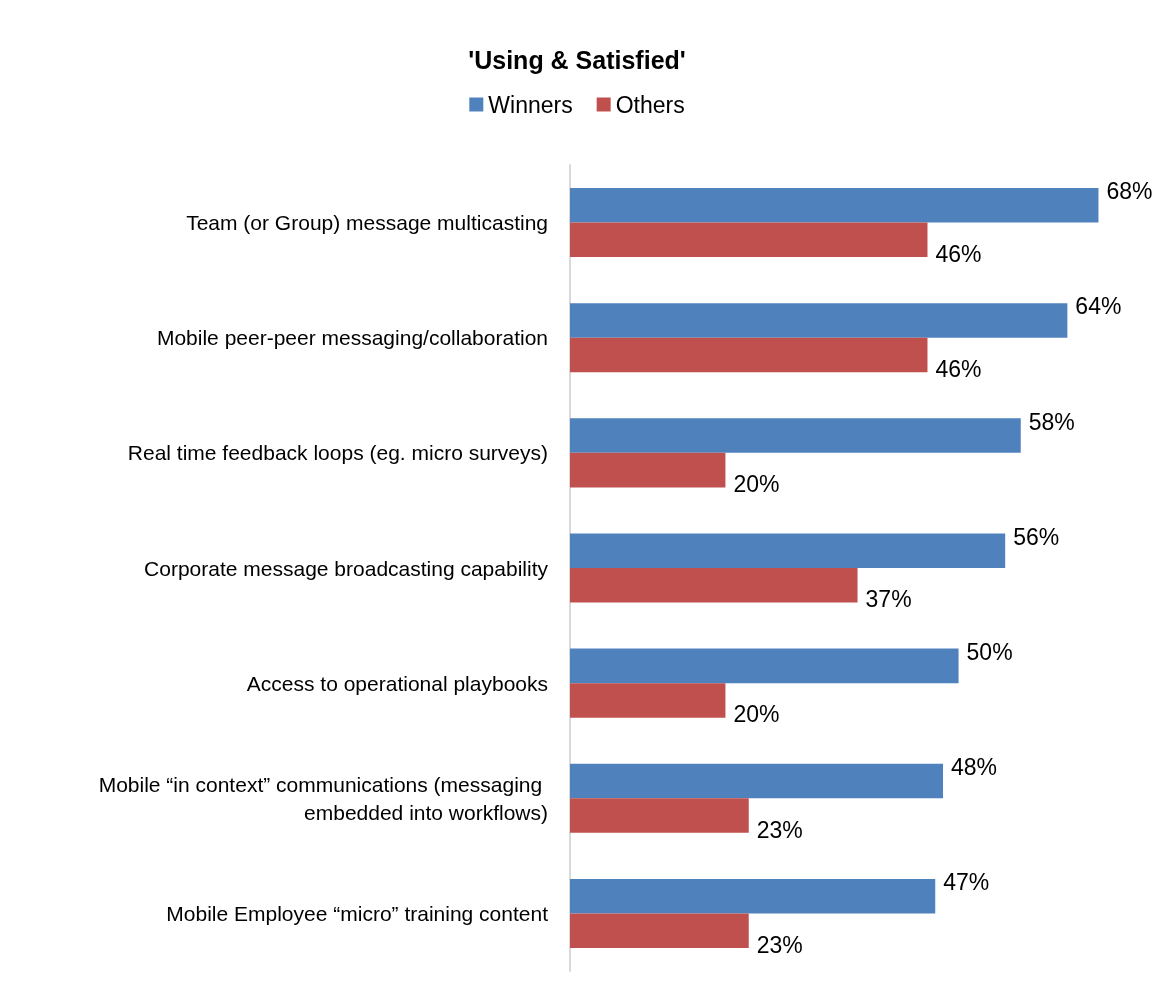  Describe the element at coordinates (966, 882) in the screenshot. I see `data-label: 47%` at that location.